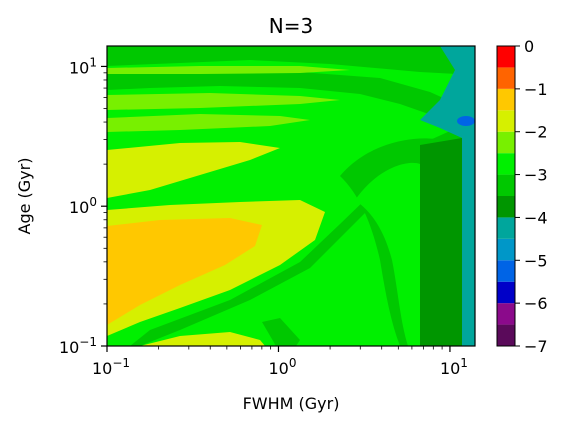  I want to click on colorbar-tick-label-2: −2, so click(536, 132).